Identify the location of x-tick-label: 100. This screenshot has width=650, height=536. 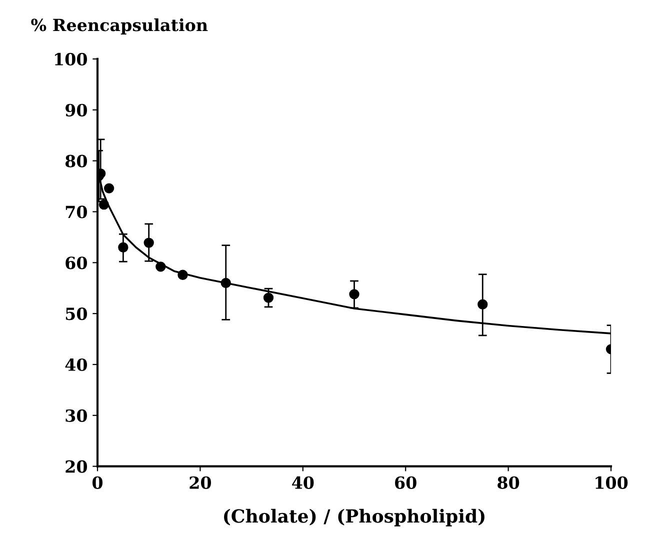
(612, 482).